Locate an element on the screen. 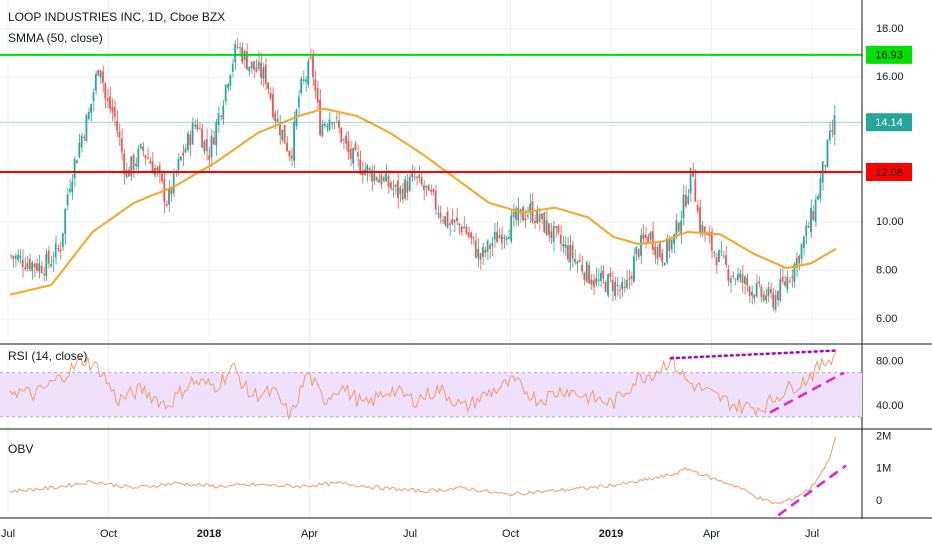  obv-trendline-dashed is located at coordinates (812, 490).